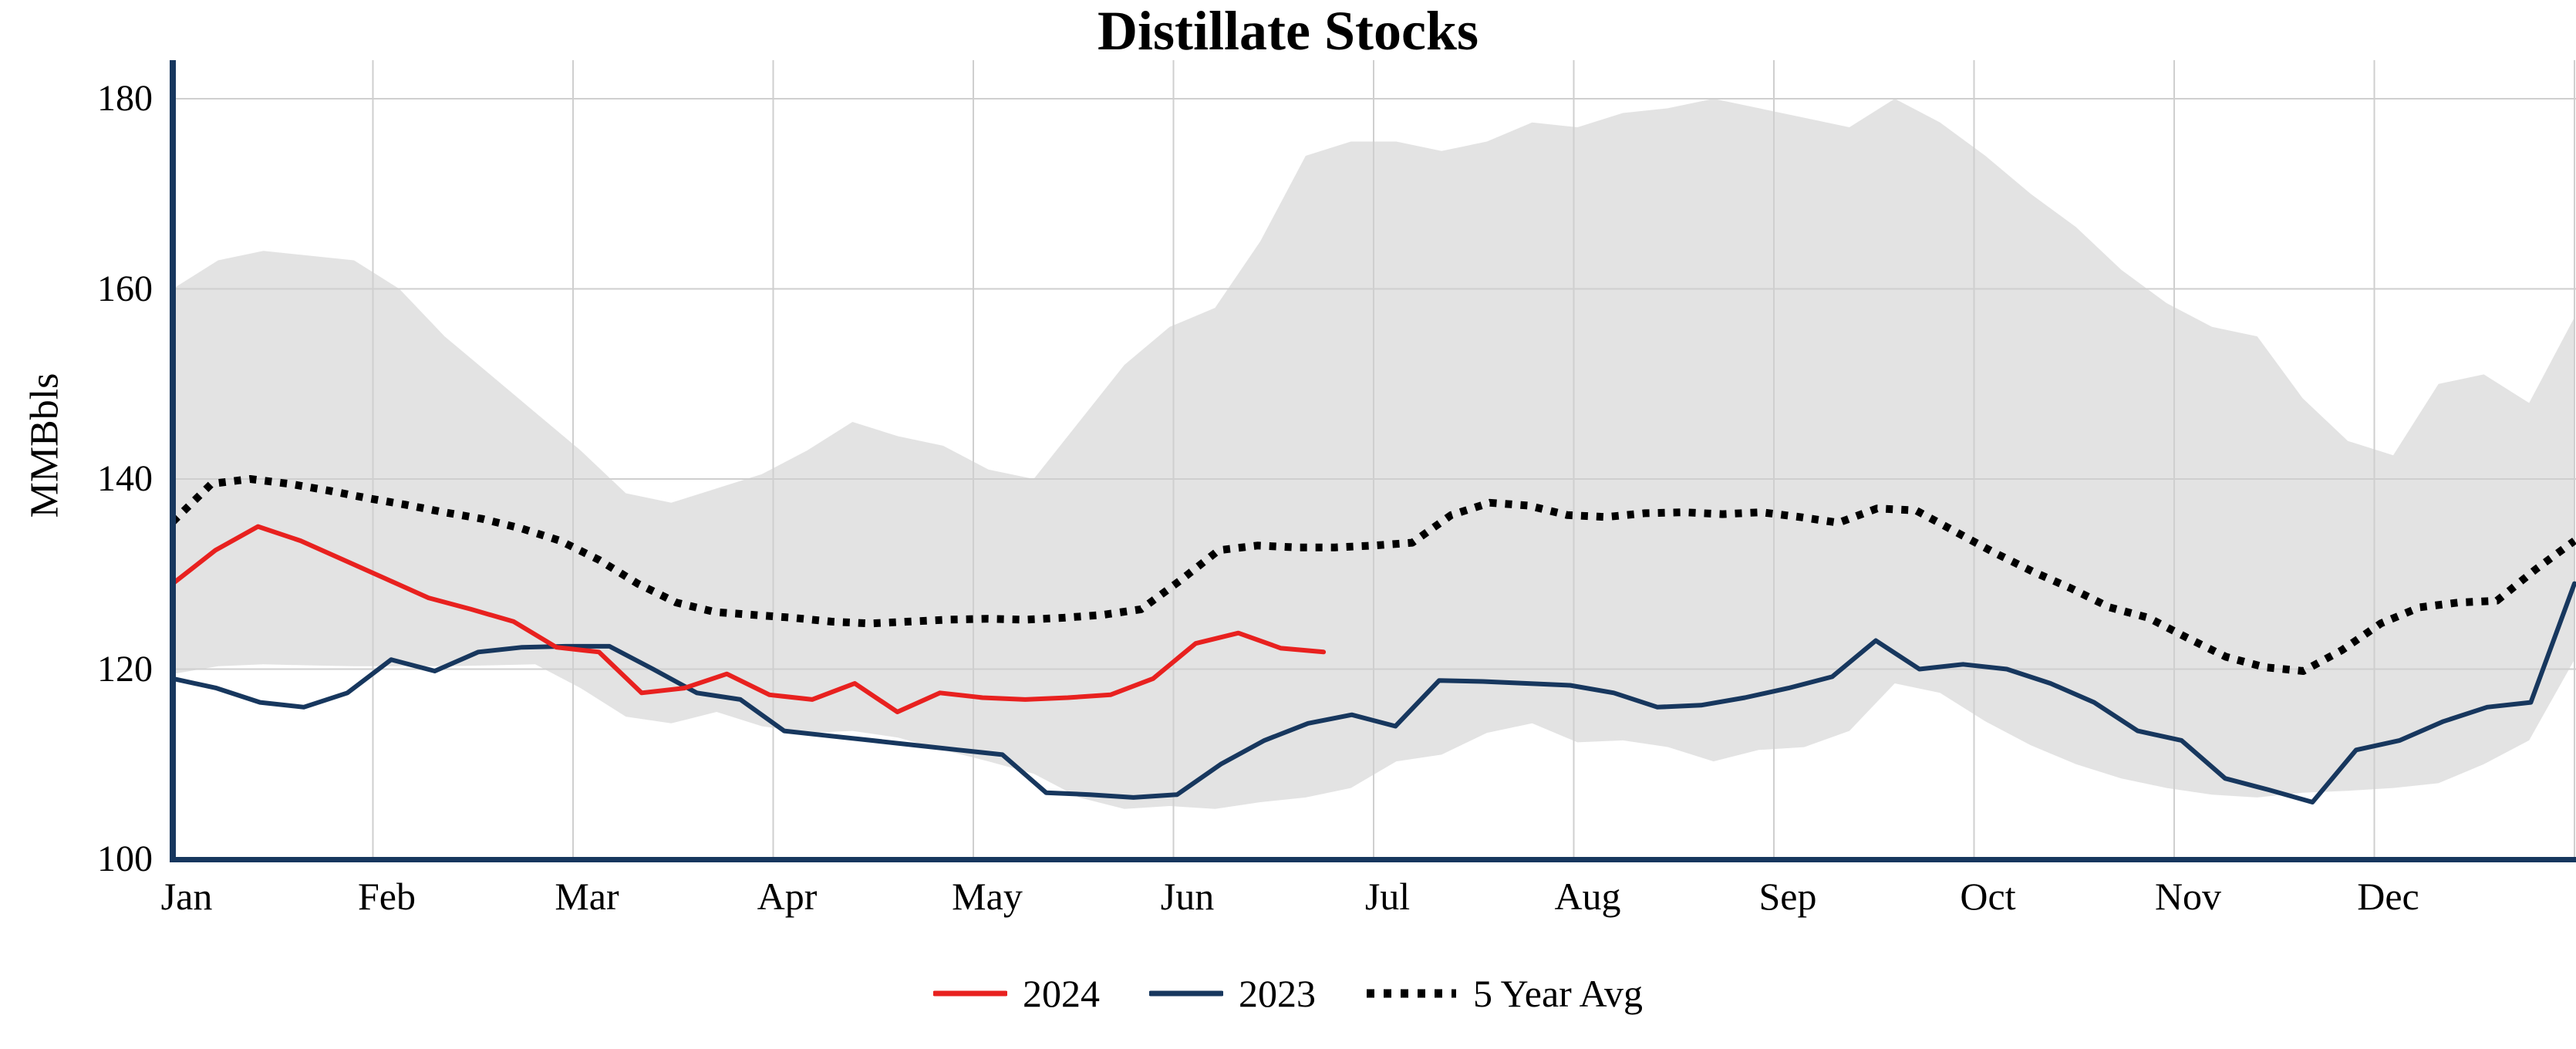  What do you see at coordinates (173, 461) in the screenshot?
I see `axis-left` at bounding box center [173, 461].